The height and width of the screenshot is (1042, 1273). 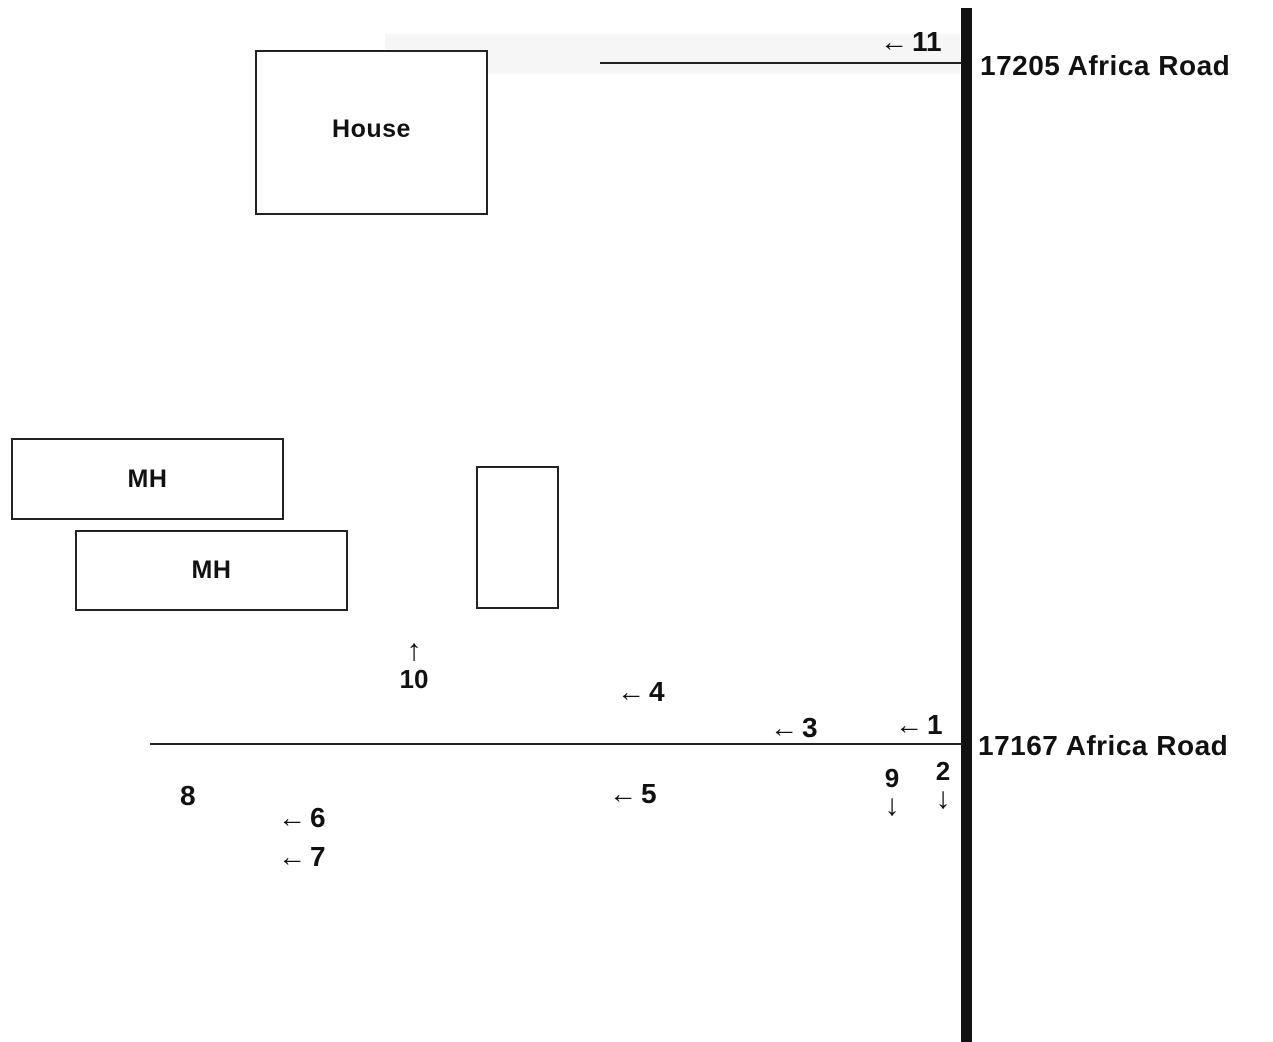 What do you see at coordinates (943, 771) in the screenshot?
I see `marker-2-number: 2` at bounding box center [943, 771].